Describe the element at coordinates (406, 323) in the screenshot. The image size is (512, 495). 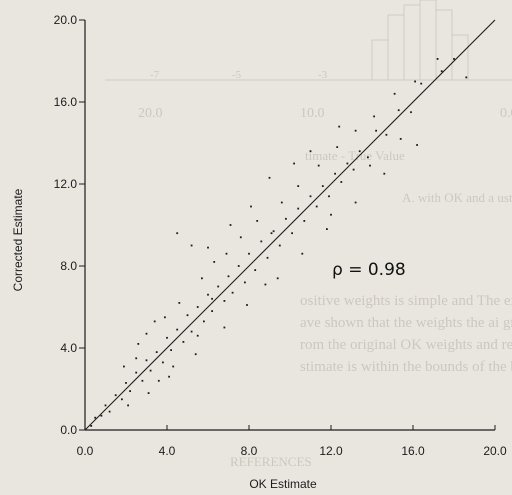
I see `ghost-body-line: ave shown that the weights the ai gra` at that location.